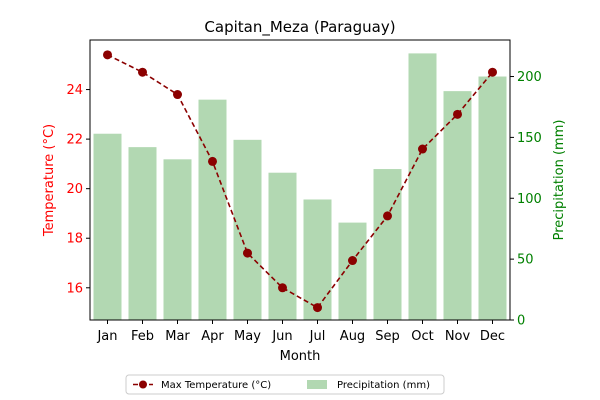 The width and height of the screenshot is (600, 400). What do you see at coordinates (317, 336) in the screenshot?
I see `x-tick-label: Jul` at bounding box center [317, 336].